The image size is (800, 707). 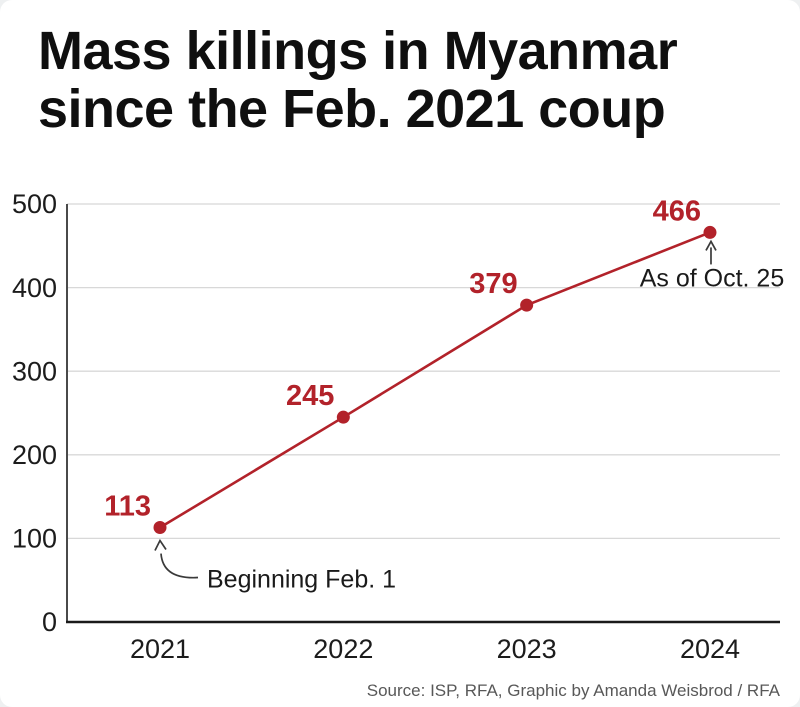 What do you see at coordinates (710, 649) in the screenshot?
I see `x-tick-label: 2024` at bounding box center [710, 649].